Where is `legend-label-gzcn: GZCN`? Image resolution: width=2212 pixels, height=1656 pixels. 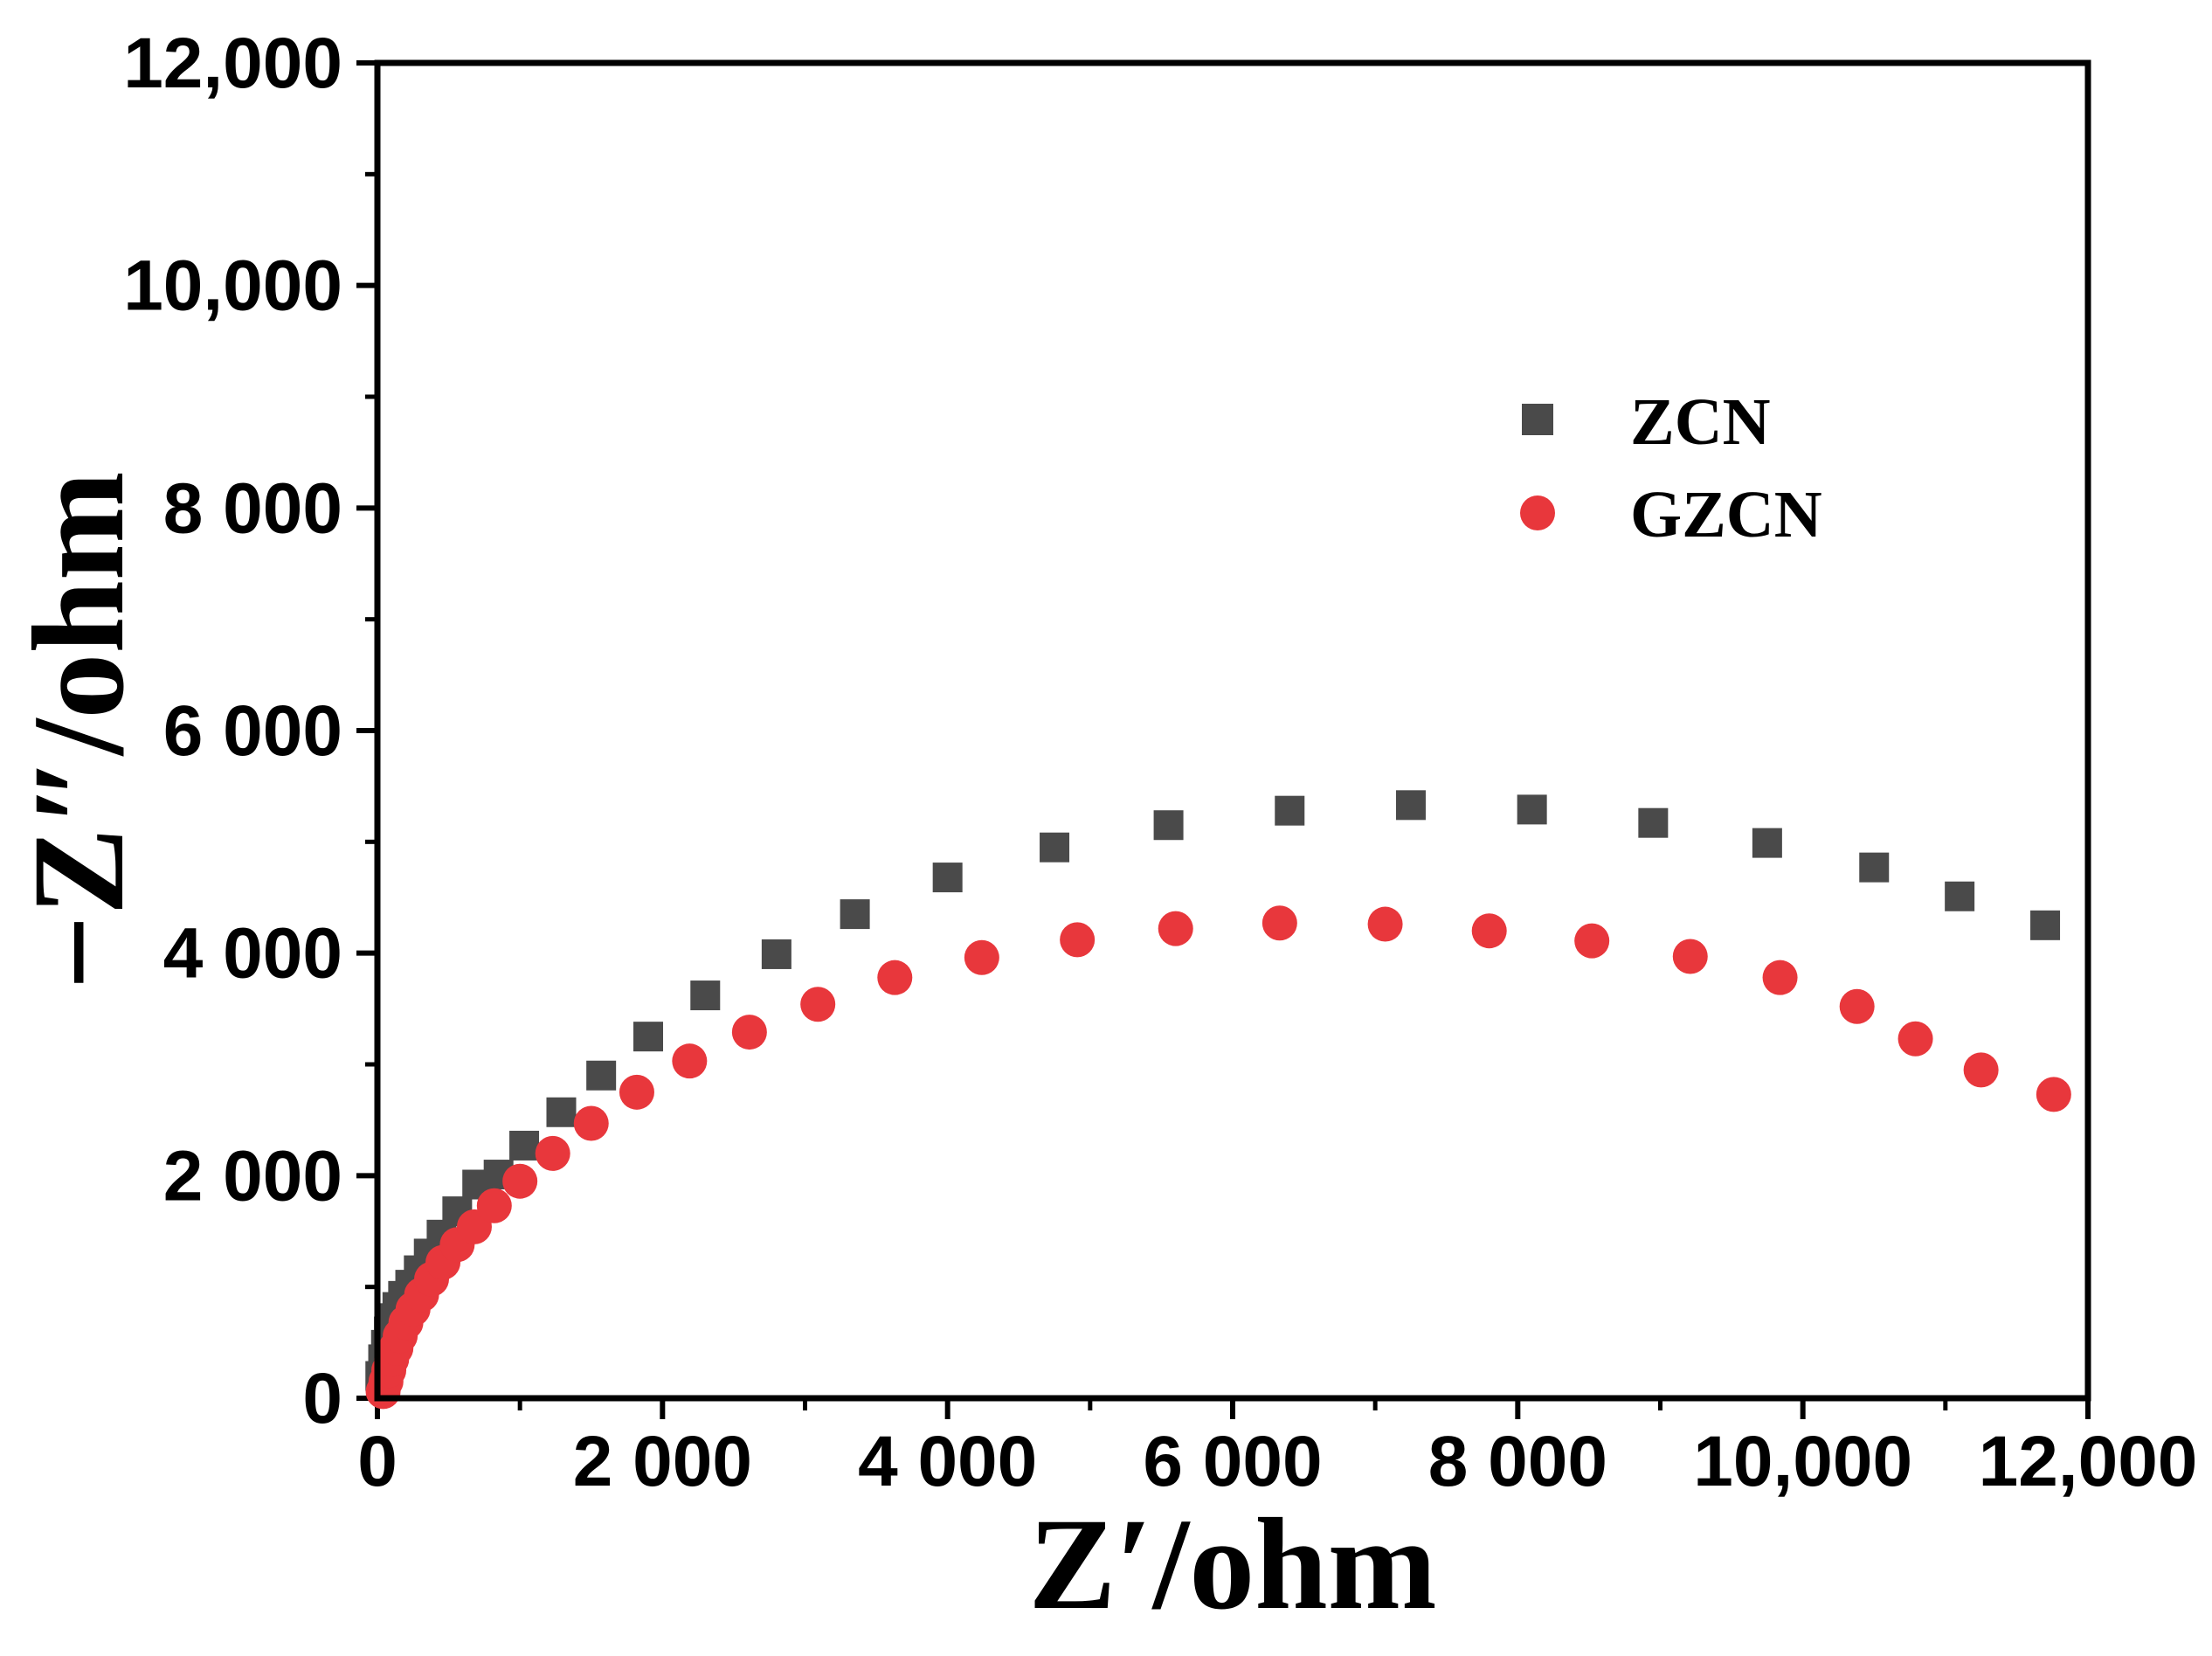
legend-label-gzcn: GZCN is located at coordinates (1726, 514).